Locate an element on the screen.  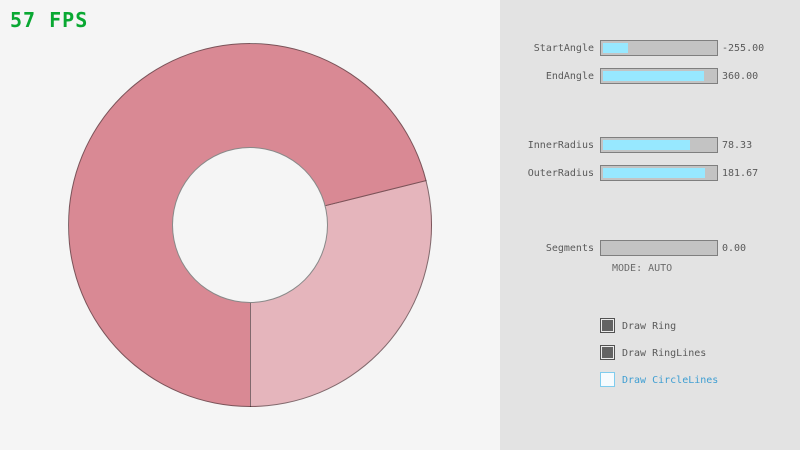
startangle-value: -255.00 is located at coordinates (743, 48).